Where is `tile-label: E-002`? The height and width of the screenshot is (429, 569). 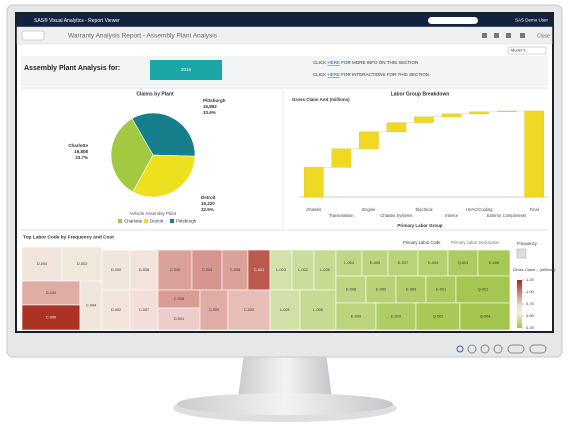 tile-label: E-002 is located at coordinates (381, 290).